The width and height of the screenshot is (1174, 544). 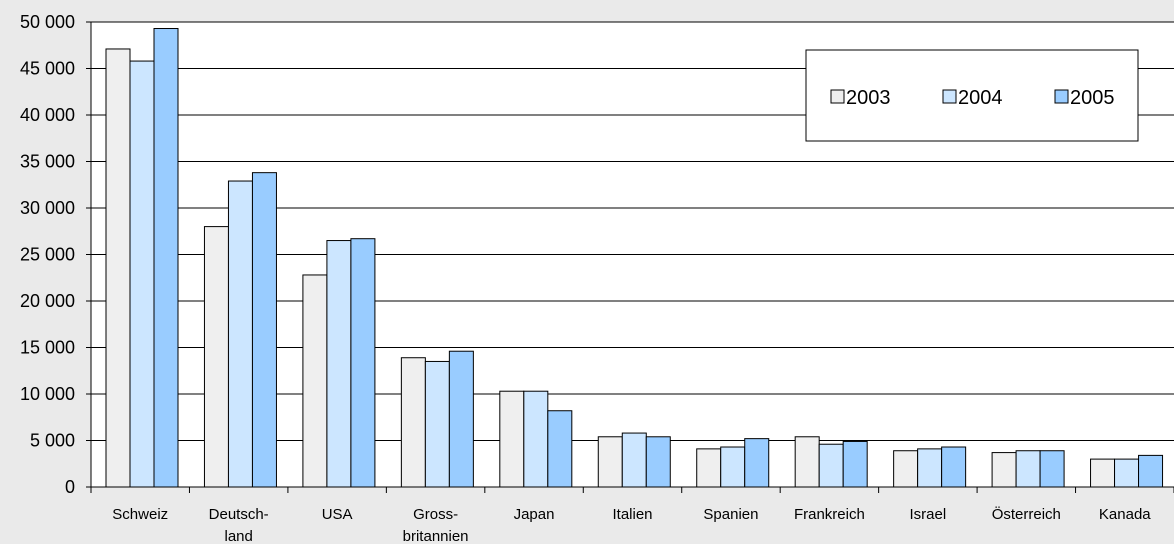 What do you see at coordinates (730, 514) in the screenshot?
I see `x-tick-label: Spanien` at bounding box center [730, 514].